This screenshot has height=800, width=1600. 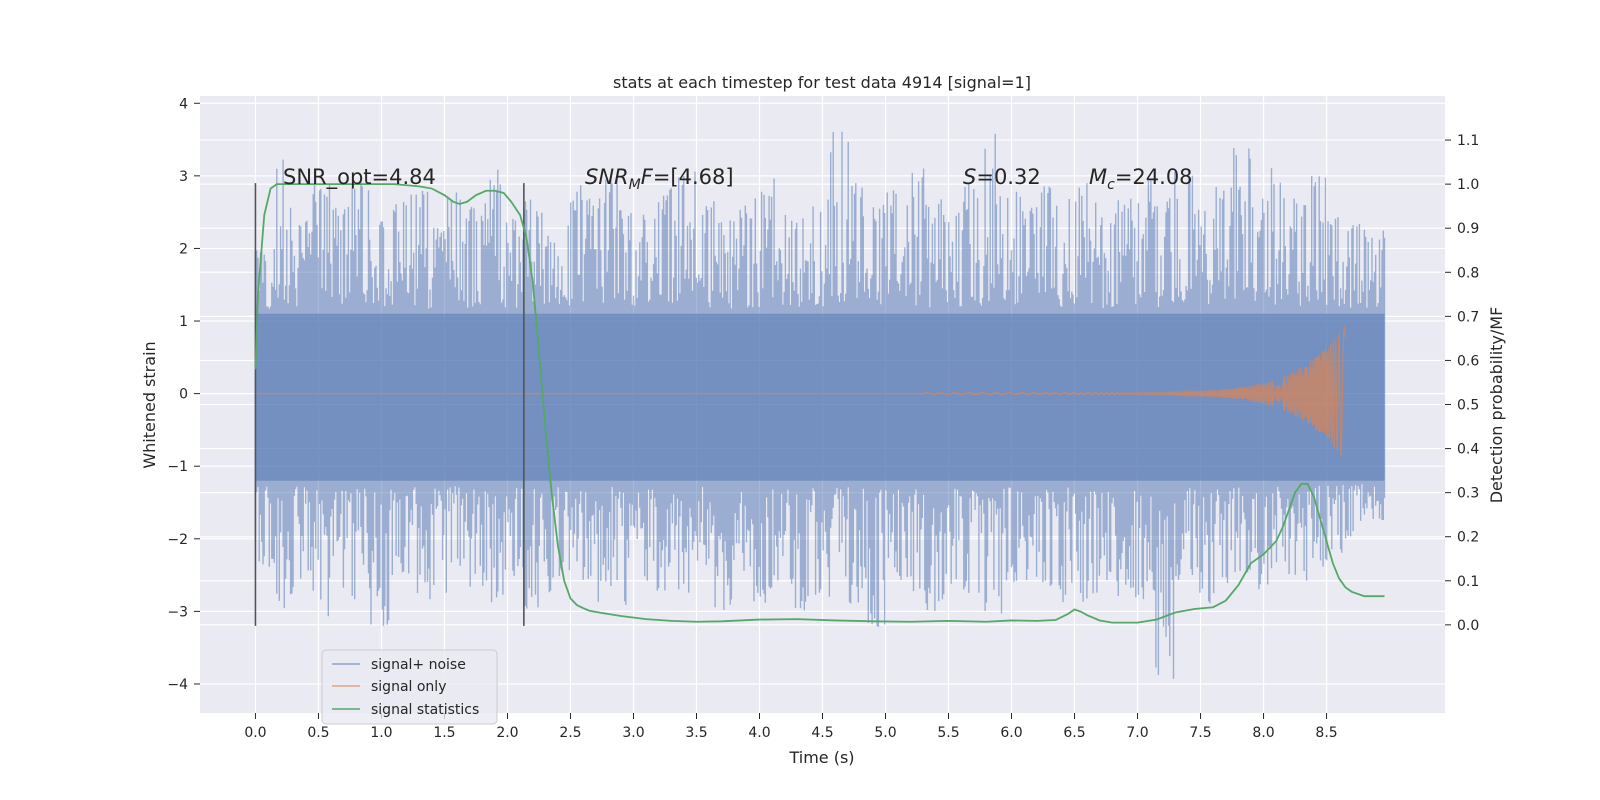 What do you see at coordinates (444, 733) in the screenshot?
I see `x-tick-label: 1.5` at bounding box center [444, 733].